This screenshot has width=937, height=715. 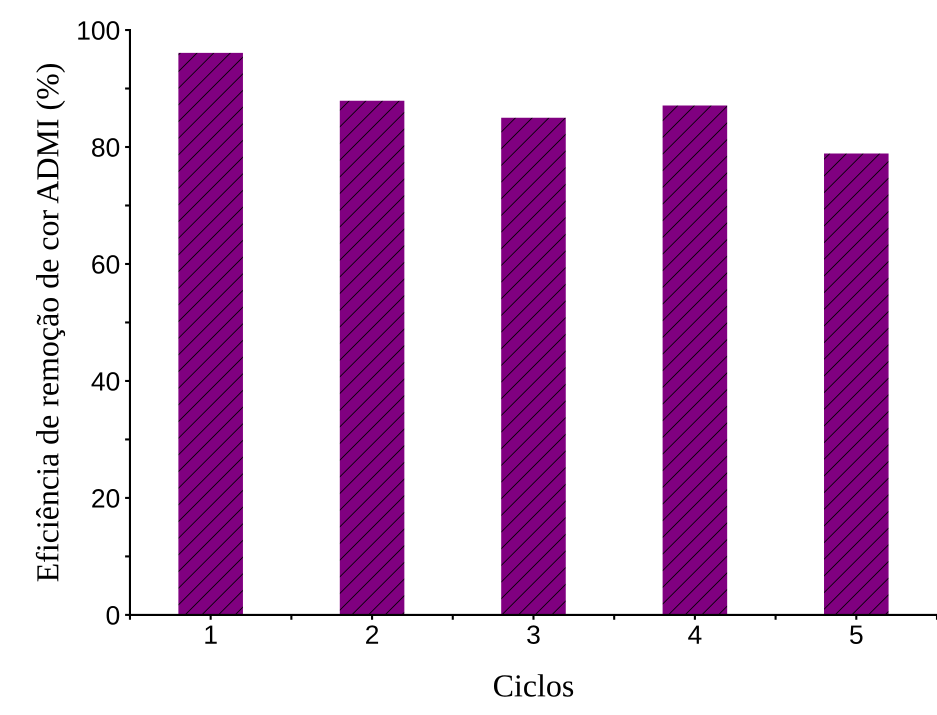 I want to click on y-tick-label: 100, so click(x=99, y=30).